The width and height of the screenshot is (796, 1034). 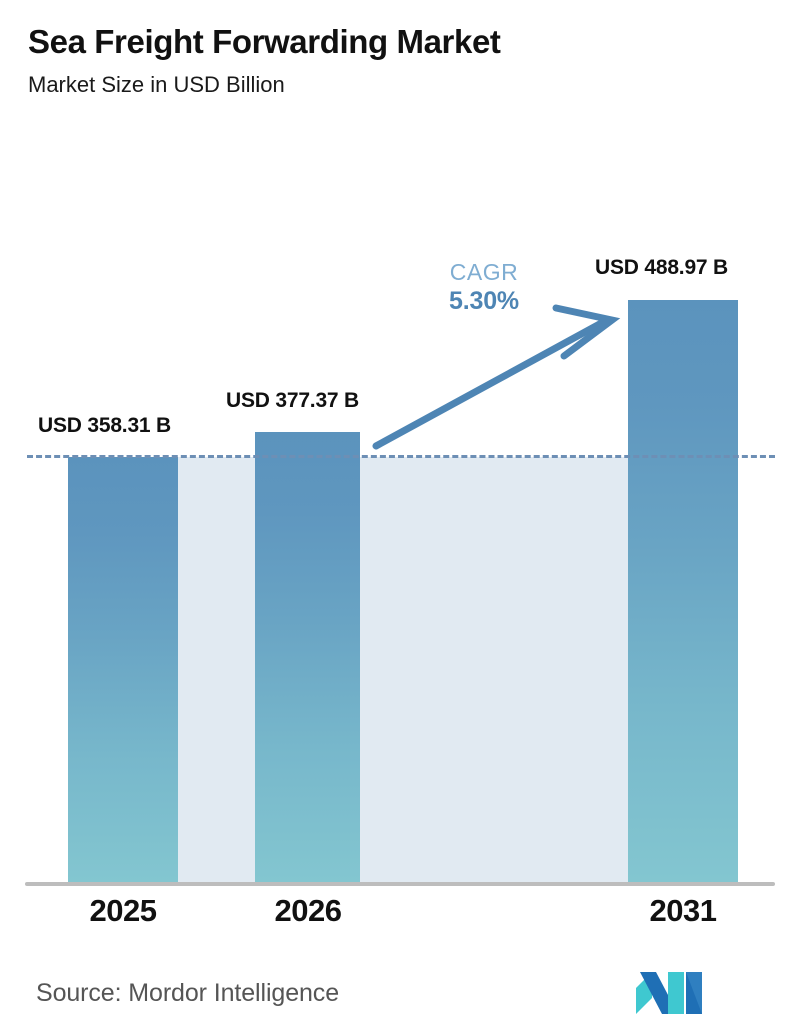 I want to click on x-axis-line, so click(x=400, y=884).